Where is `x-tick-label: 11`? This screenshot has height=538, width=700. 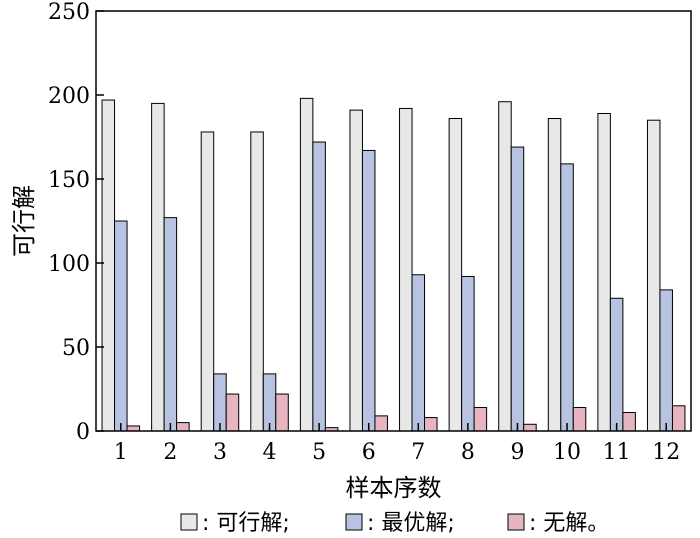
x-tick-label: 11 is located at coordinates (617, 452).